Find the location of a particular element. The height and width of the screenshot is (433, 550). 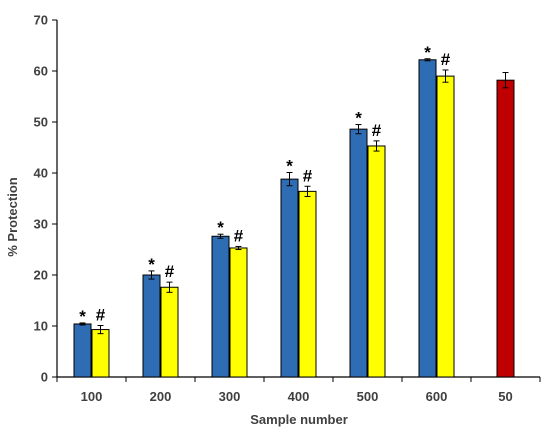

y-tick-label: 10 is located at coordinates (41, 326).